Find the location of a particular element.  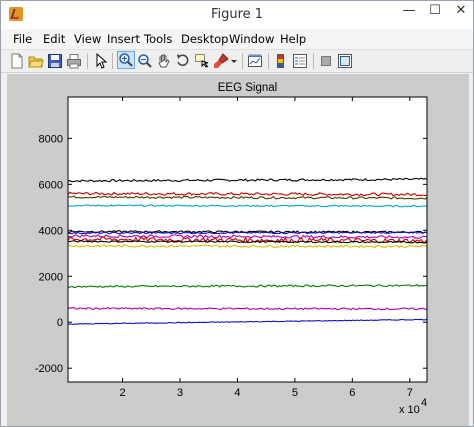

maximize-button: ☐ is located at coordinates (435, 10).